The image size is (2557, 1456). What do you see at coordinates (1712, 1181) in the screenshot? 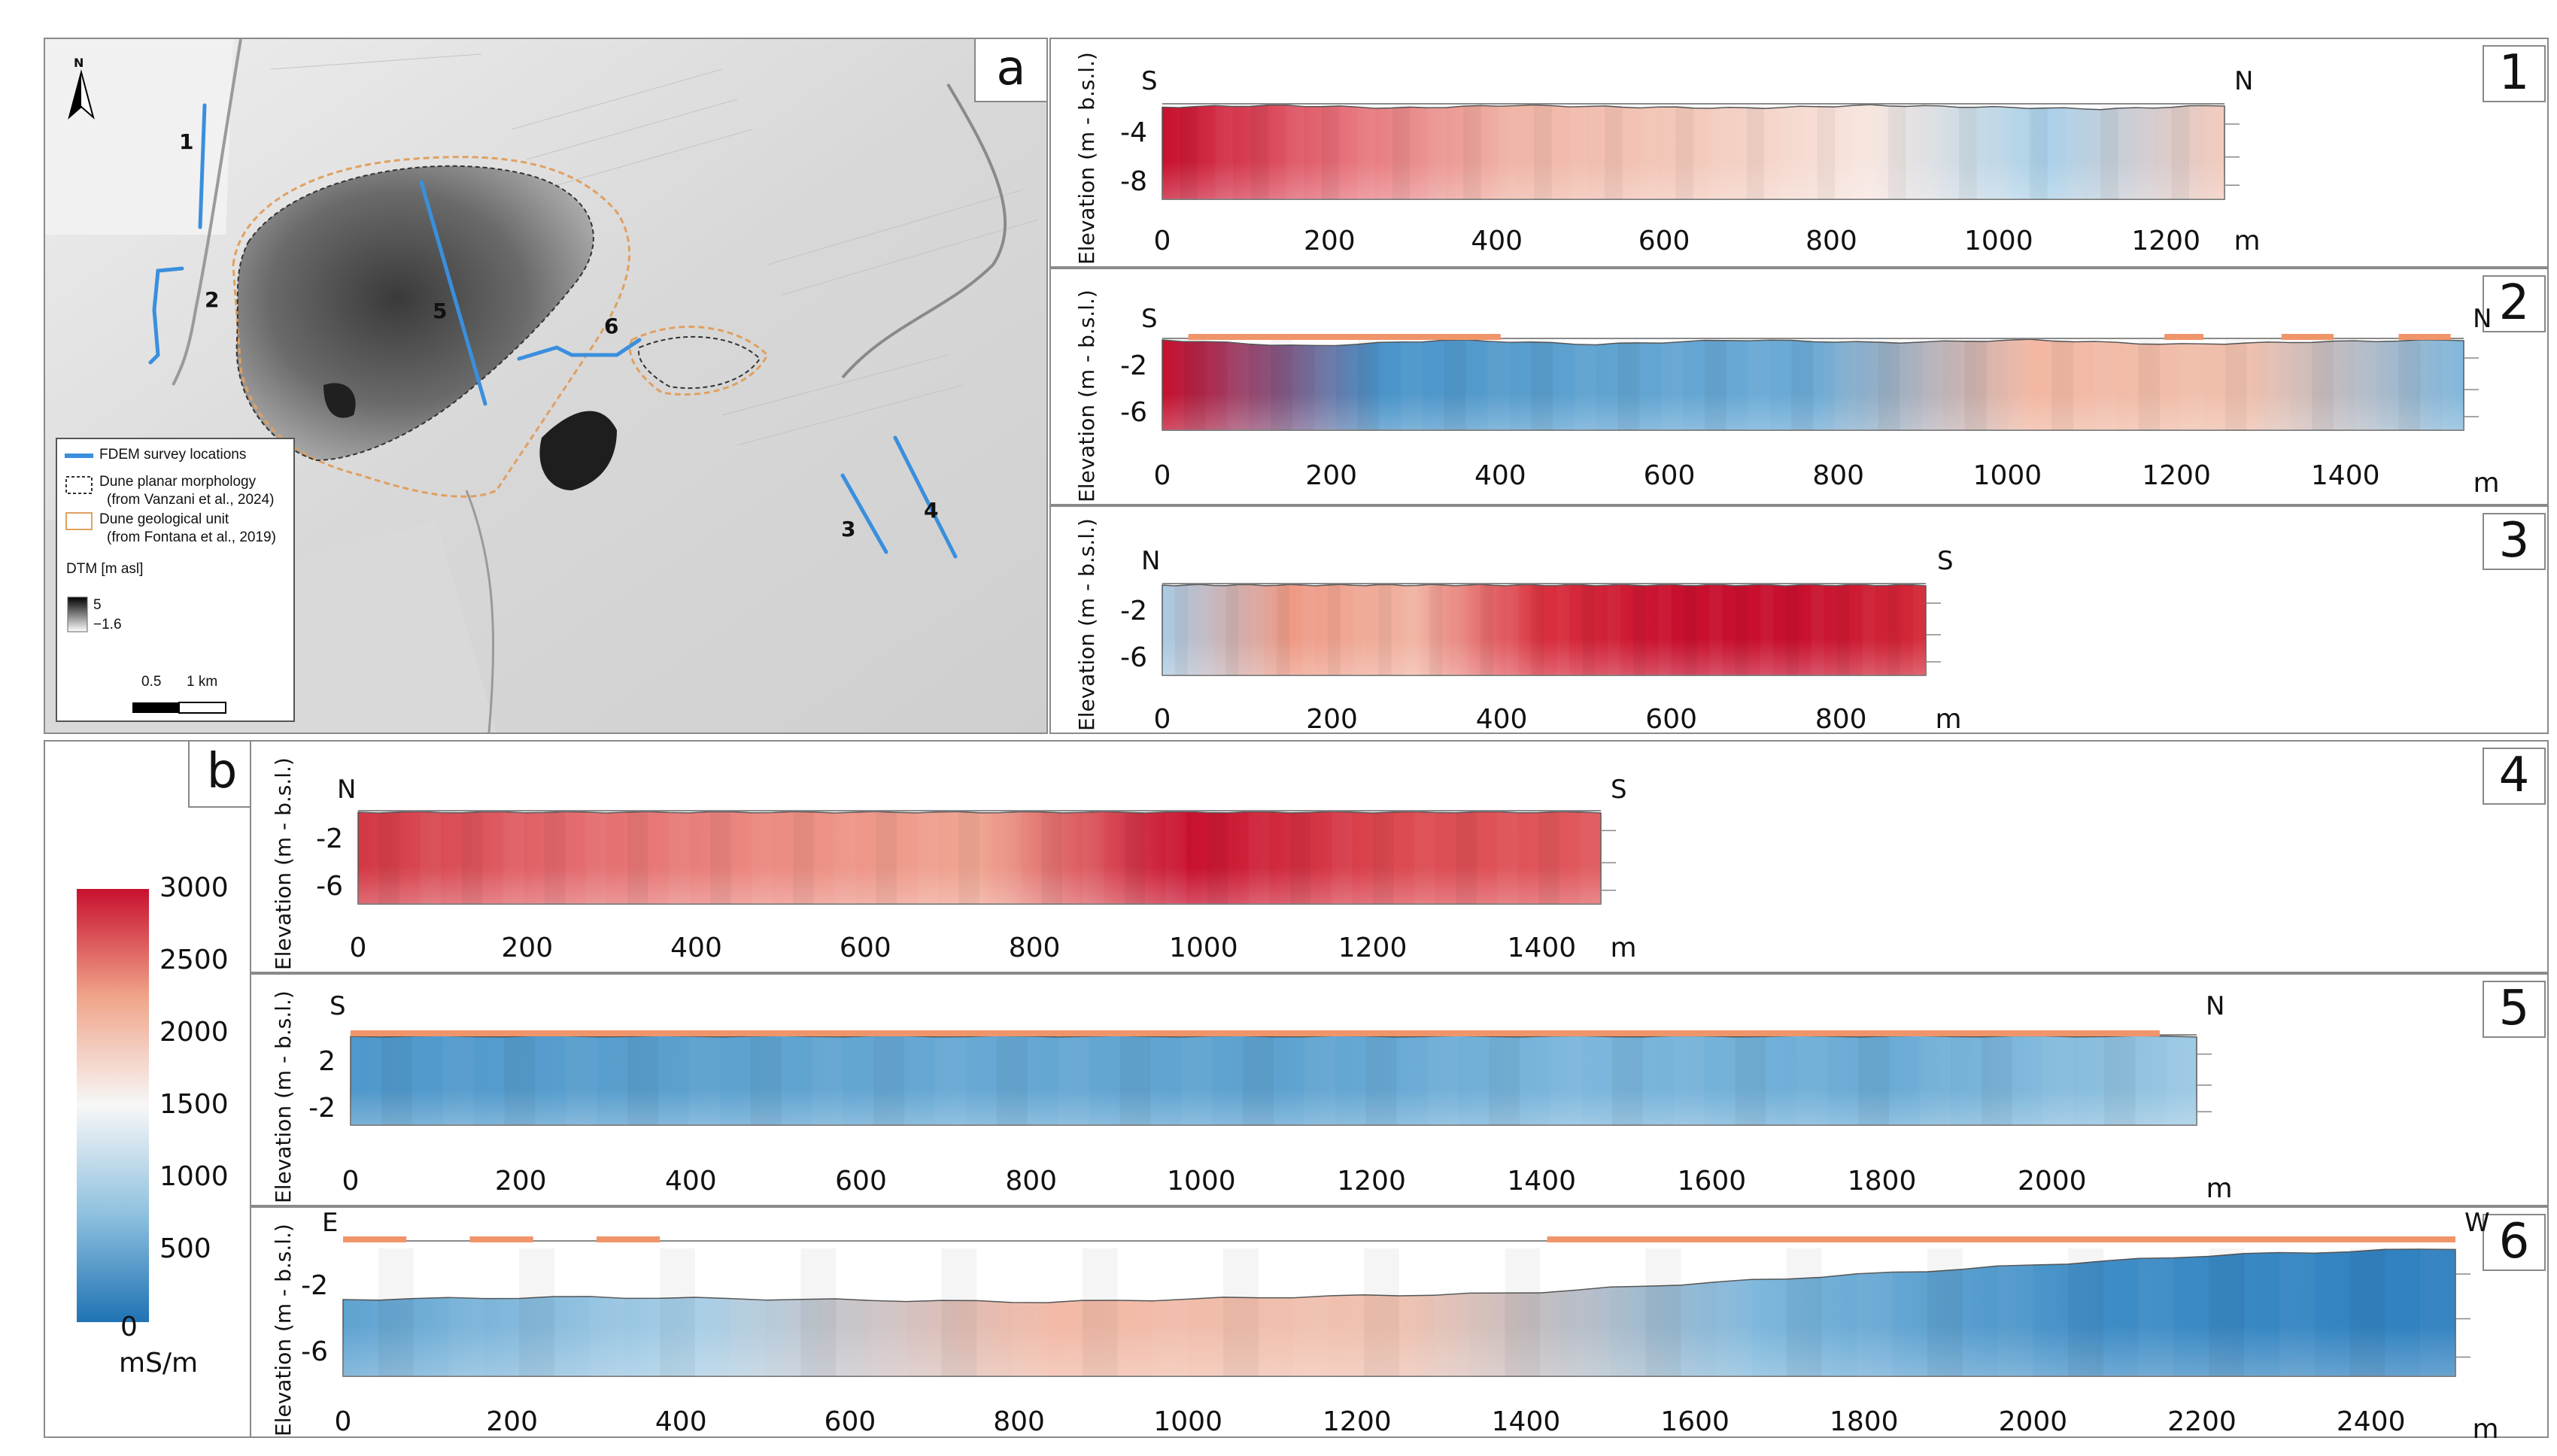
I see `profile-5-xtick: 1600` at bounding box center [1712, 1181].